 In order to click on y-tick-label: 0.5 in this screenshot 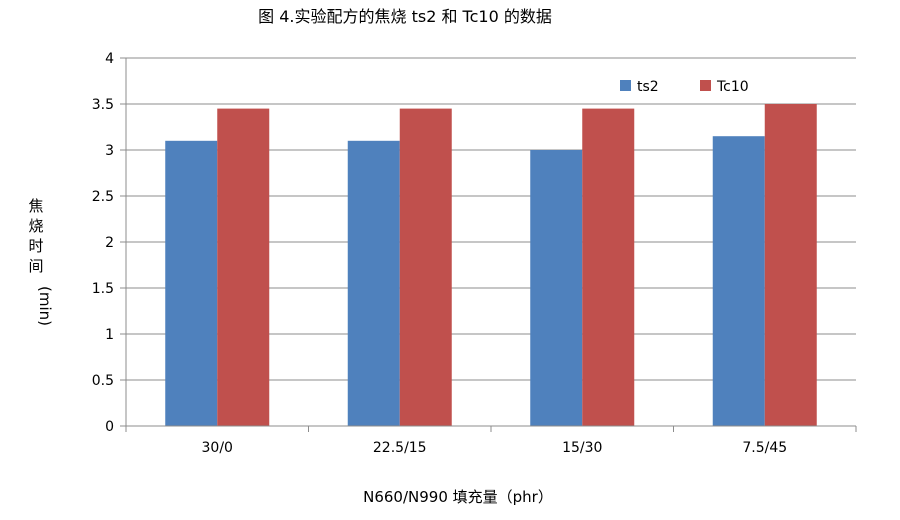, I will do `click(103, 381)`.